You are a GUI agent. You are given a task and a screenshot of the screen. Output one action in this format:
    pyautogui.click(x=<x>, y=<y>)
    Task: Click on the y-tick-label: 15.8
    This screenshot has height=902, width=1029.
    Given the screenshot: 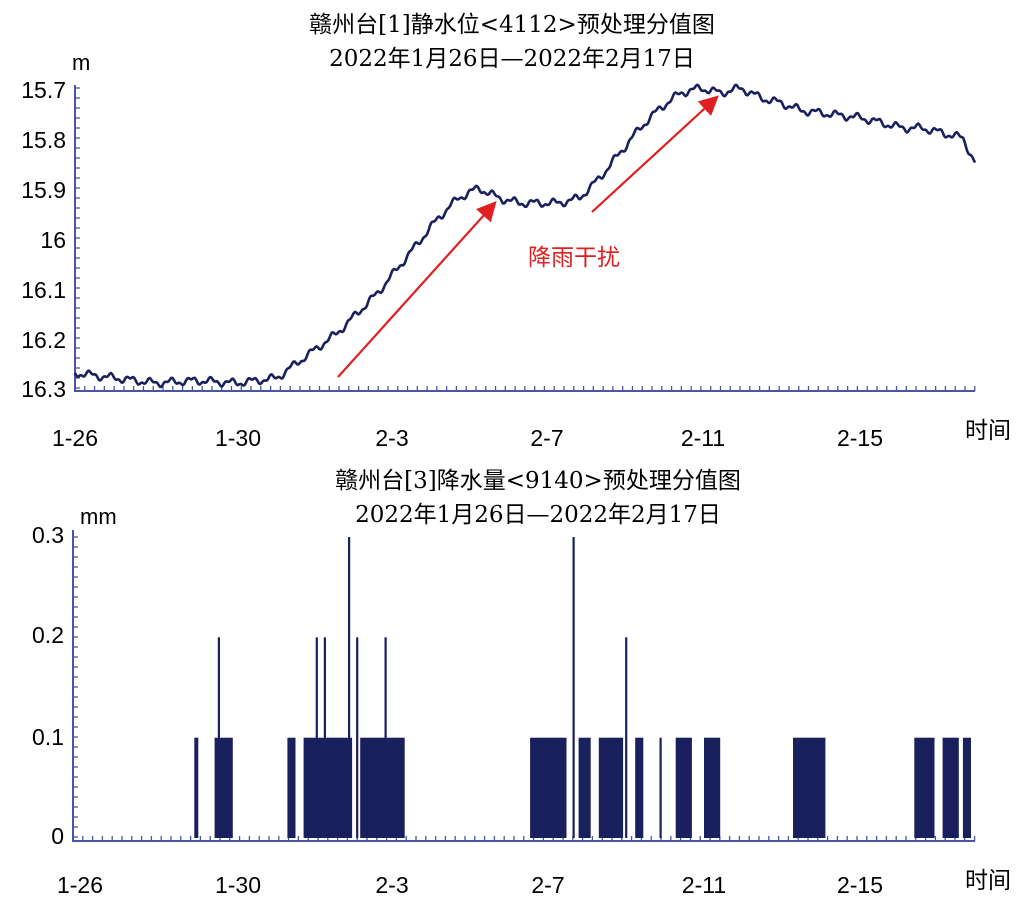 What is the action you would take?
    pyautogui.click(x=43, y=140)
    